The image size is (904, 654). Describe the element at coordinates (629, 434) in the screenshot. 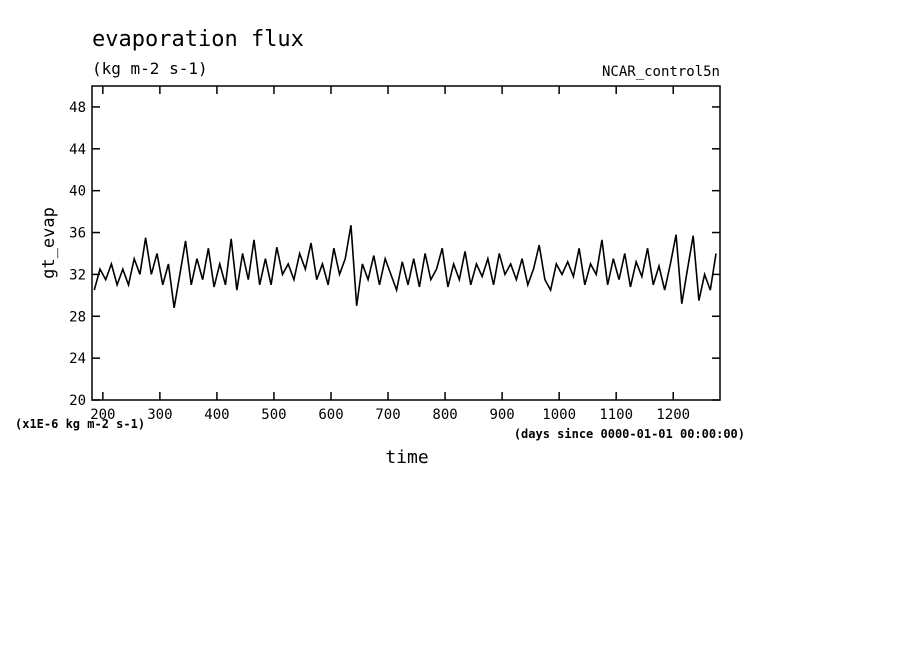

I see `x-unit-note: (days since 0000-01-01 00:00:00)` at that location.